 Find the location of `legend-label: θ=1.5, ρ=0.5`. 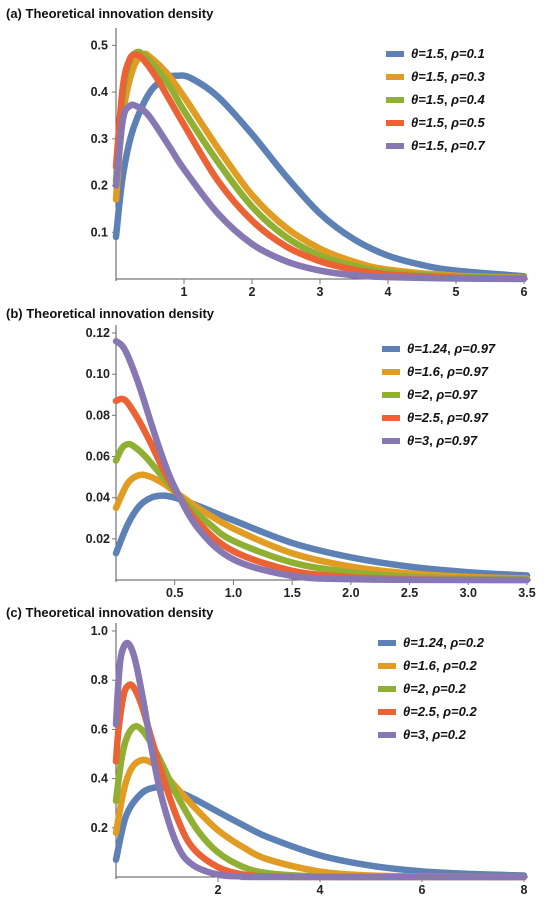

legend-label: θ=1.5, ρ=0.5 is located at coordinates (448, 122).